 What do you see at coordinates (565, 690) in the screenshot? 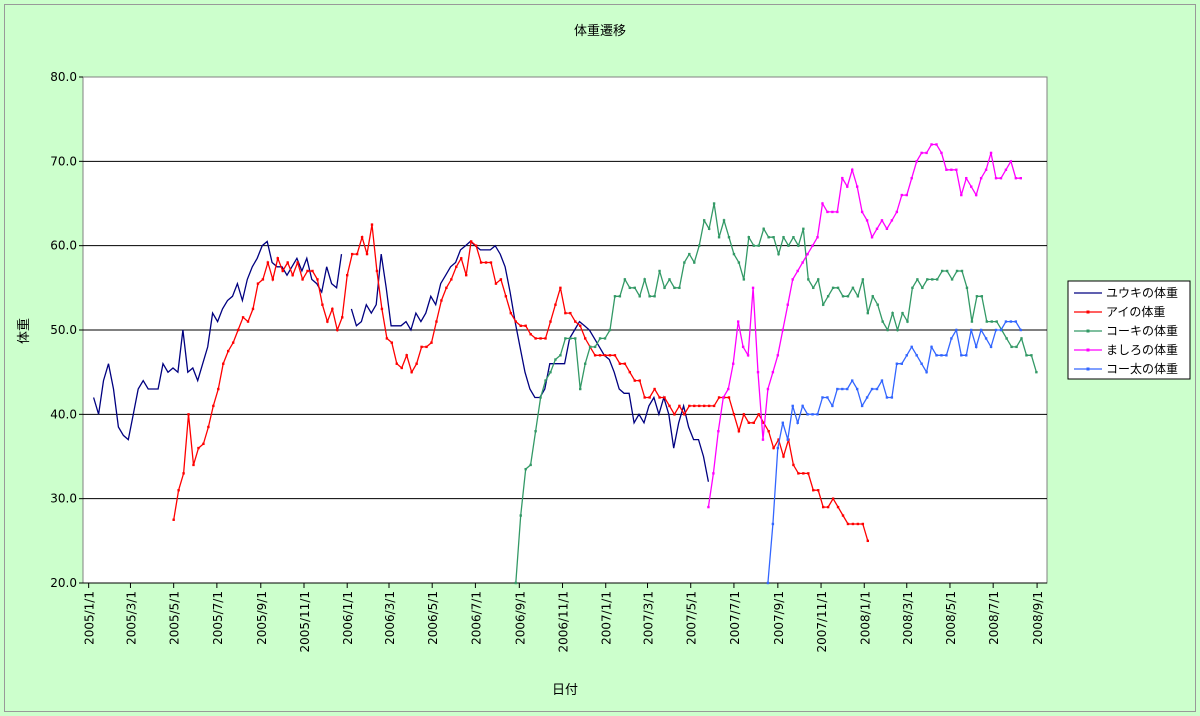
I see `x-axis-title: 日付` at bounding box center [565, 690].